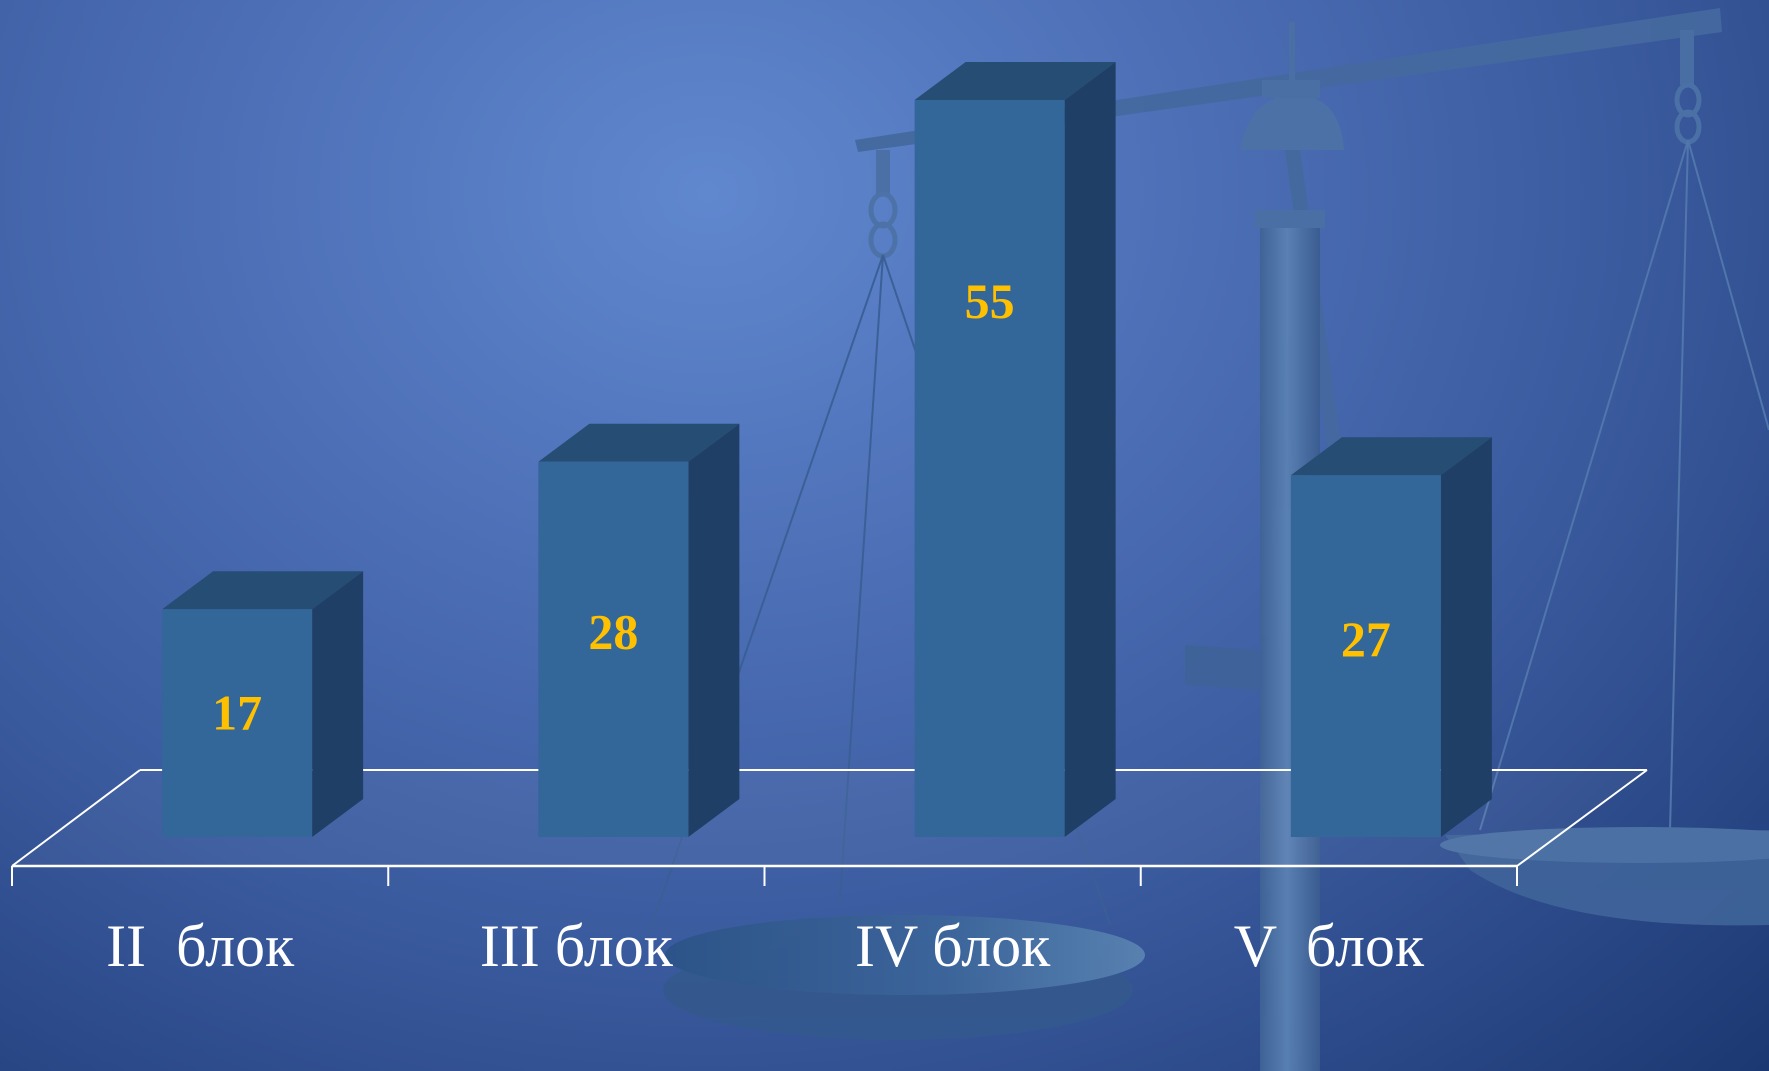 This screenshot has height=1071, width=1769. What do you see at coordinates (765, 946) in the screenshot?
I see `category-labels: II блок III блок IV блок V блок` at bounding box center [765, 946].